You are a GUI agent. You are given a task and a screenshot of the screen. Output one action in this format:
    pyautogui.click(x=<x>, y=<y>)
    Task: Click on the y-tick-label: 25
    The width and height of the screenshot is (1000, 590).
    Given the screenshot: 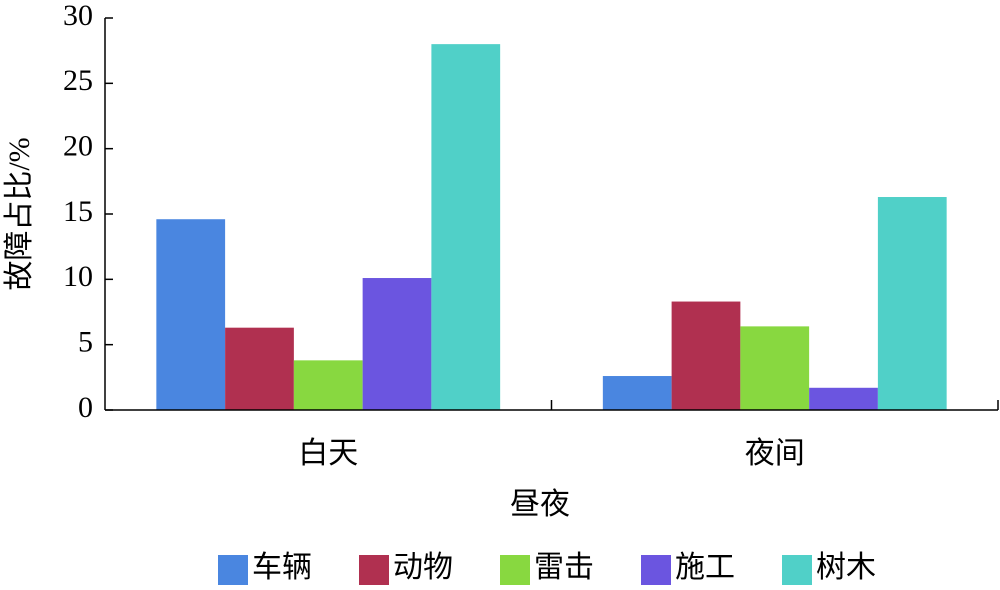 What is the action you would take?
    pyautogui.click(x=78, y=80)
    